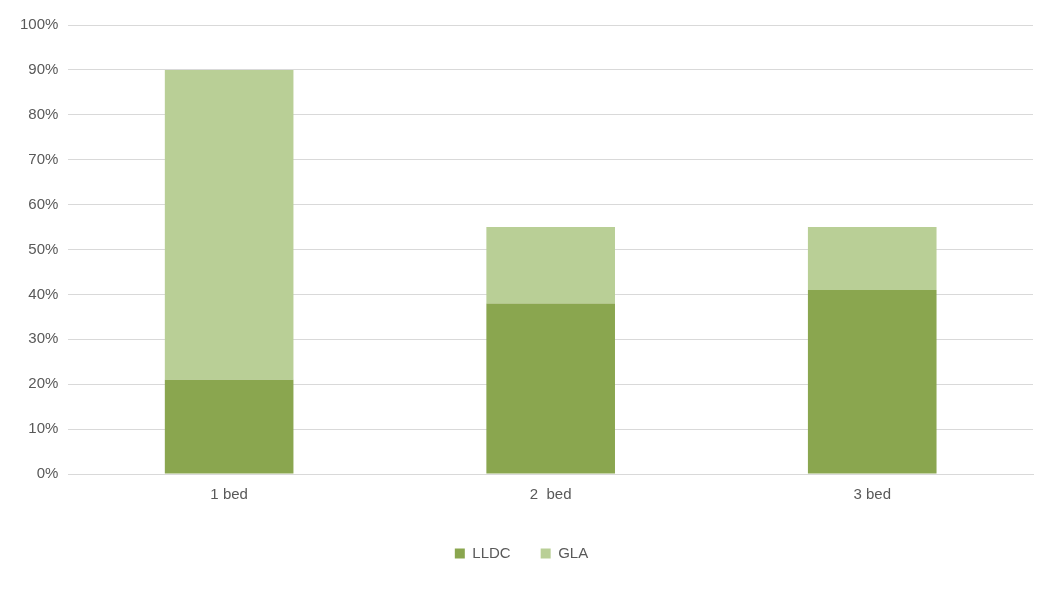 This screenshot has width=1063, height=591. I want to click on legend-label: LLDC, so click(491, 552).